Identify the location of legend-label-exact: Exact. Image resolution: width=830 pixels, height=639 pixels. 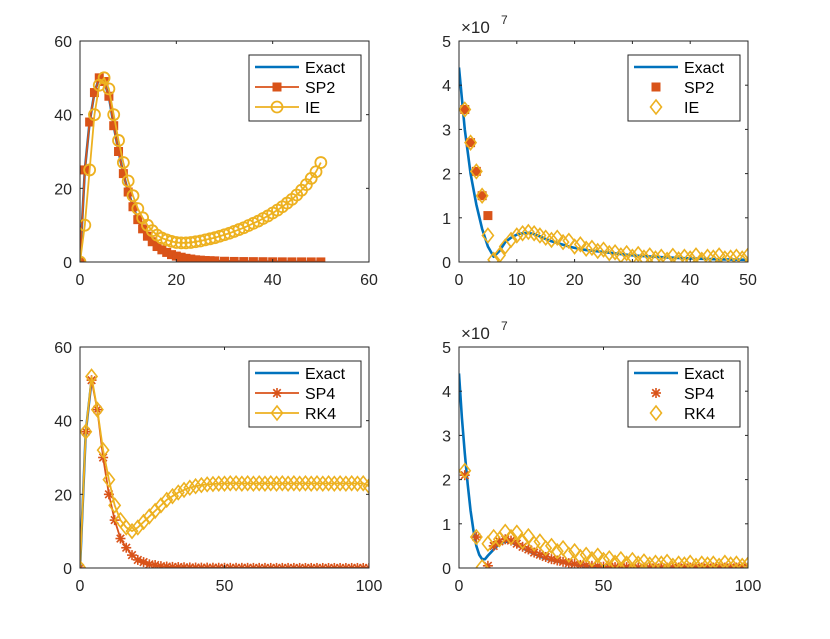
(325, 374).